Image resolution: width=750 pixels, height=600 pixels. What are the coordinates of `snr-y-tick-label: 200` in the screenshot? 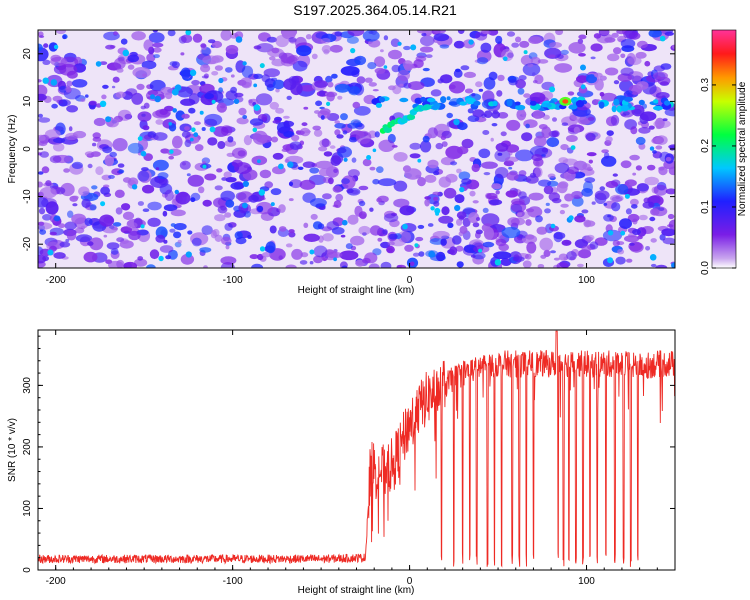 It's located at (27, 446).